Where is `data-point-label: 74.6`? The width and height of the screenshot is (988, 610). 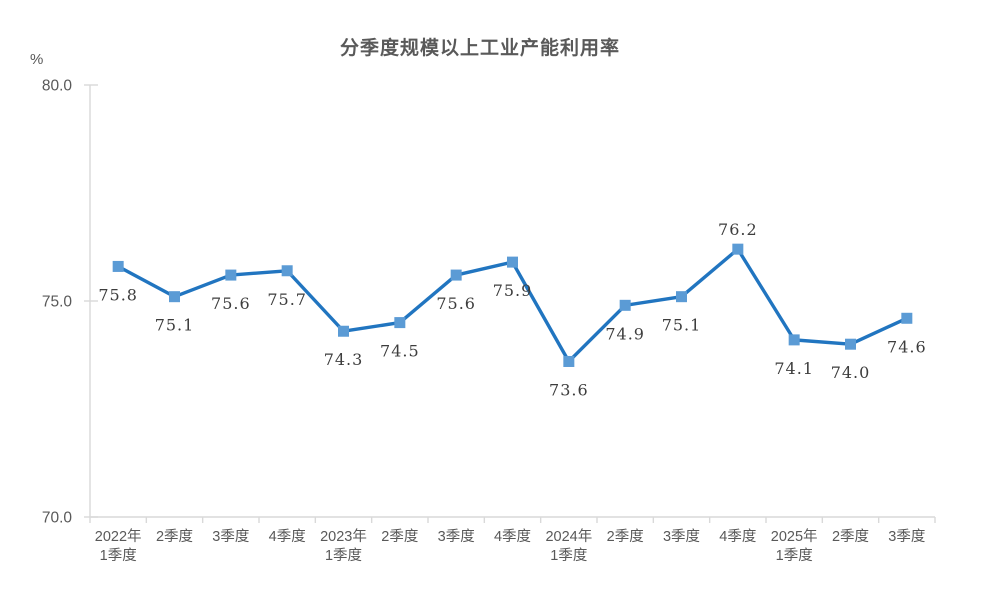
data-point-label: 74.6 is located at coordinates (907, 346).